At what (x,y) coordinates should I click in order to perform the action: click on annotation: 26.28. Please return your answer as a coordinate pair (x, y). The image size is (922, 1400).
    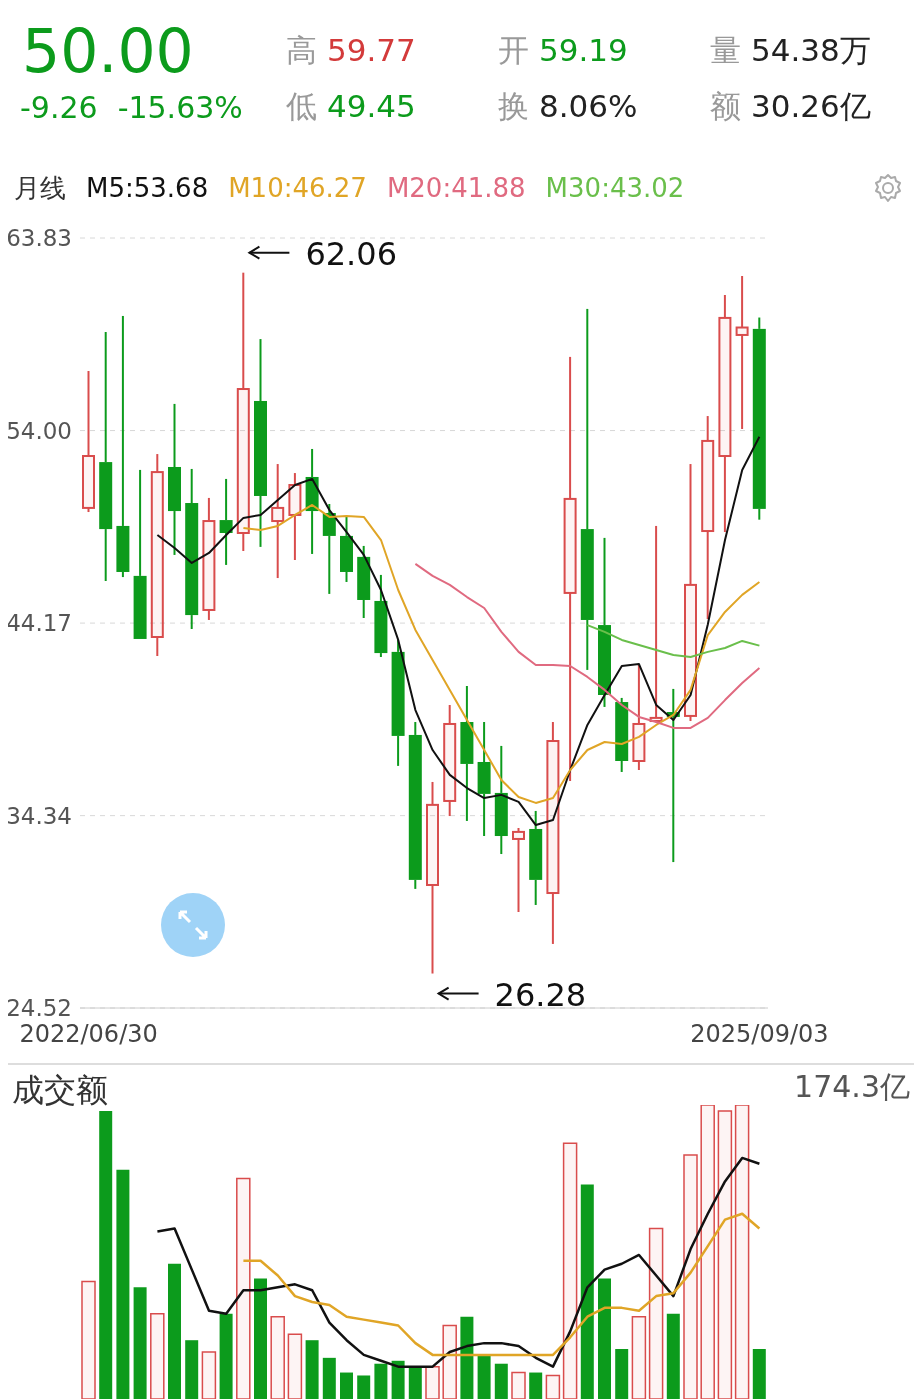
    Looking at the image, I should click on (540, 994).